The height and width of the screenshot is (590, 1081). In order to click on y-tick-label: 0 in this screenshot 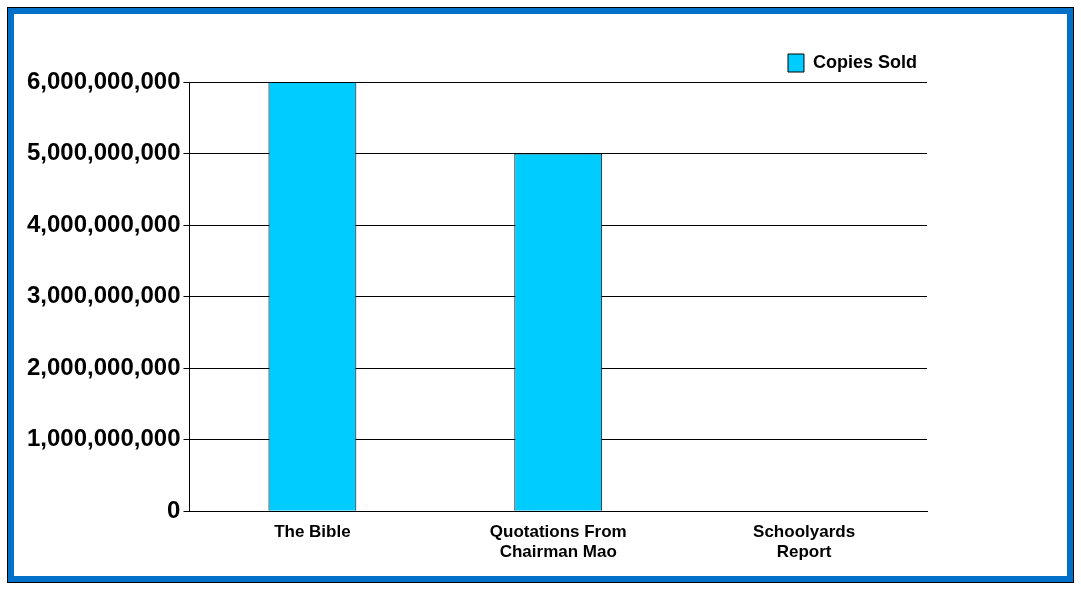, I will do `click(174, 509)`.